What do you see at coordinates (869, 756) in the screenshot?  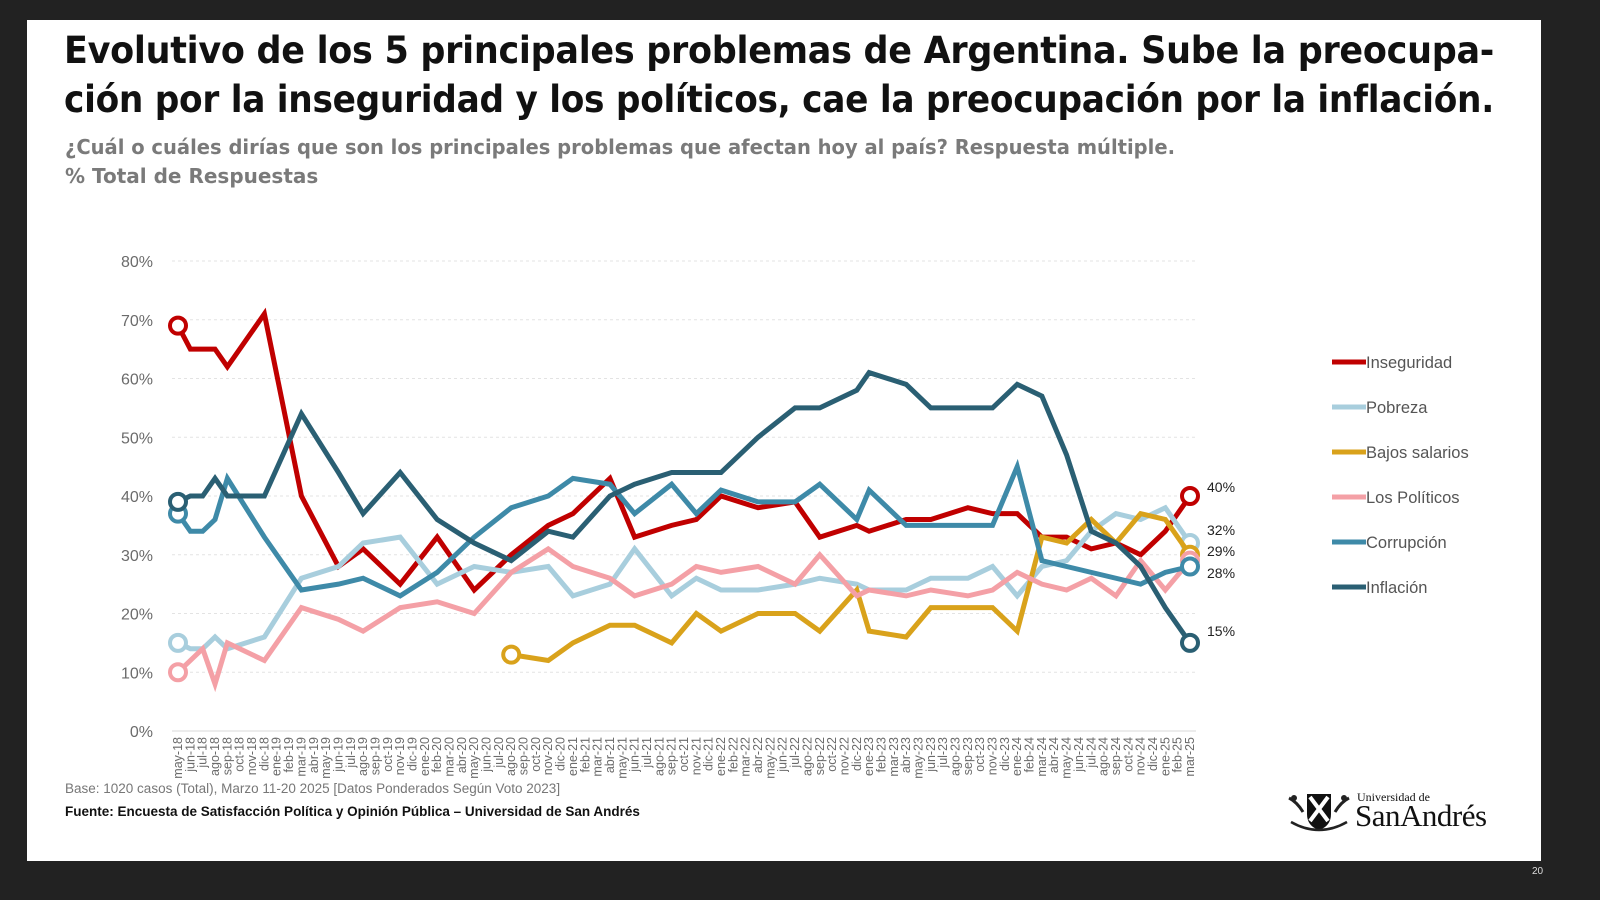 I see `x-tick-label: ene-23` at bounding box center [869, 756].